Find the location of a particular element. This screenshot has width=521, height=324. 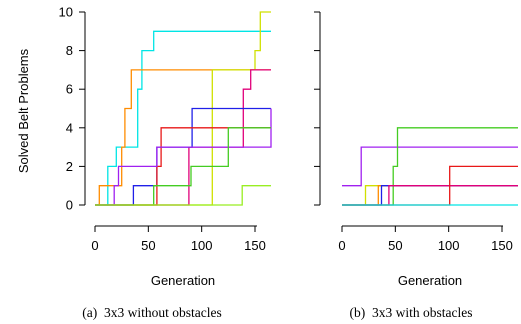

x-axis-title-a: Generation is located at coordinates (183, 280).